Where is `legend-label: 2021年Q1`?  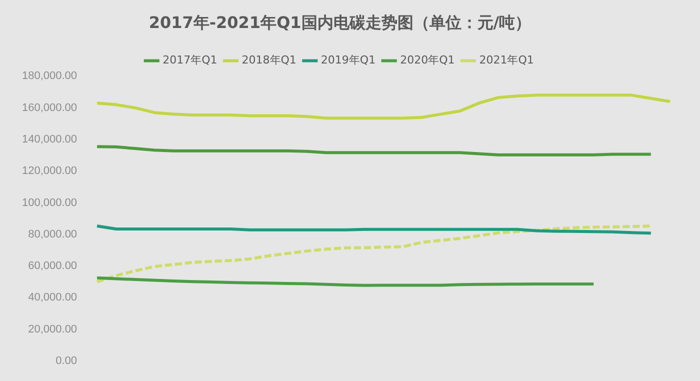
legend-label: 2021年Q1 is located at coordinates (506, 60).